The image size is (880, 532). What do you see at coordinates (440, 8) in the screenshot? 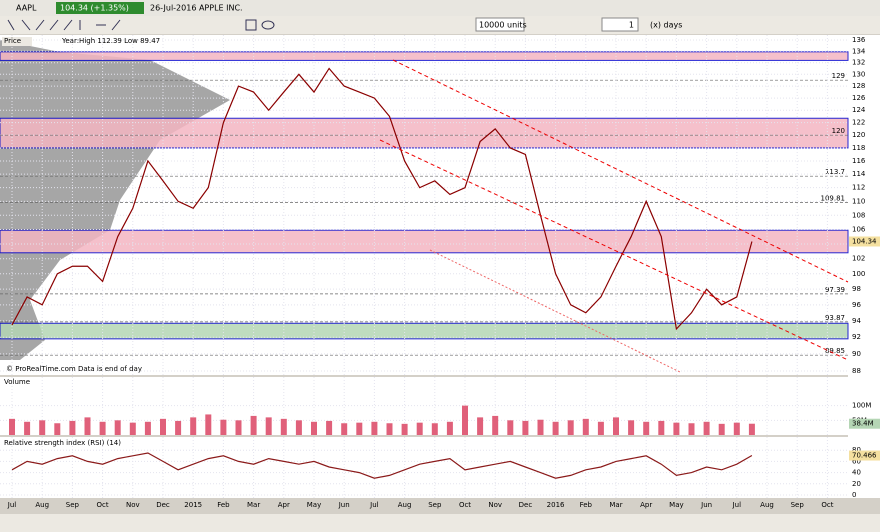
I see `quote-bar` at bounding box center [440, 8].